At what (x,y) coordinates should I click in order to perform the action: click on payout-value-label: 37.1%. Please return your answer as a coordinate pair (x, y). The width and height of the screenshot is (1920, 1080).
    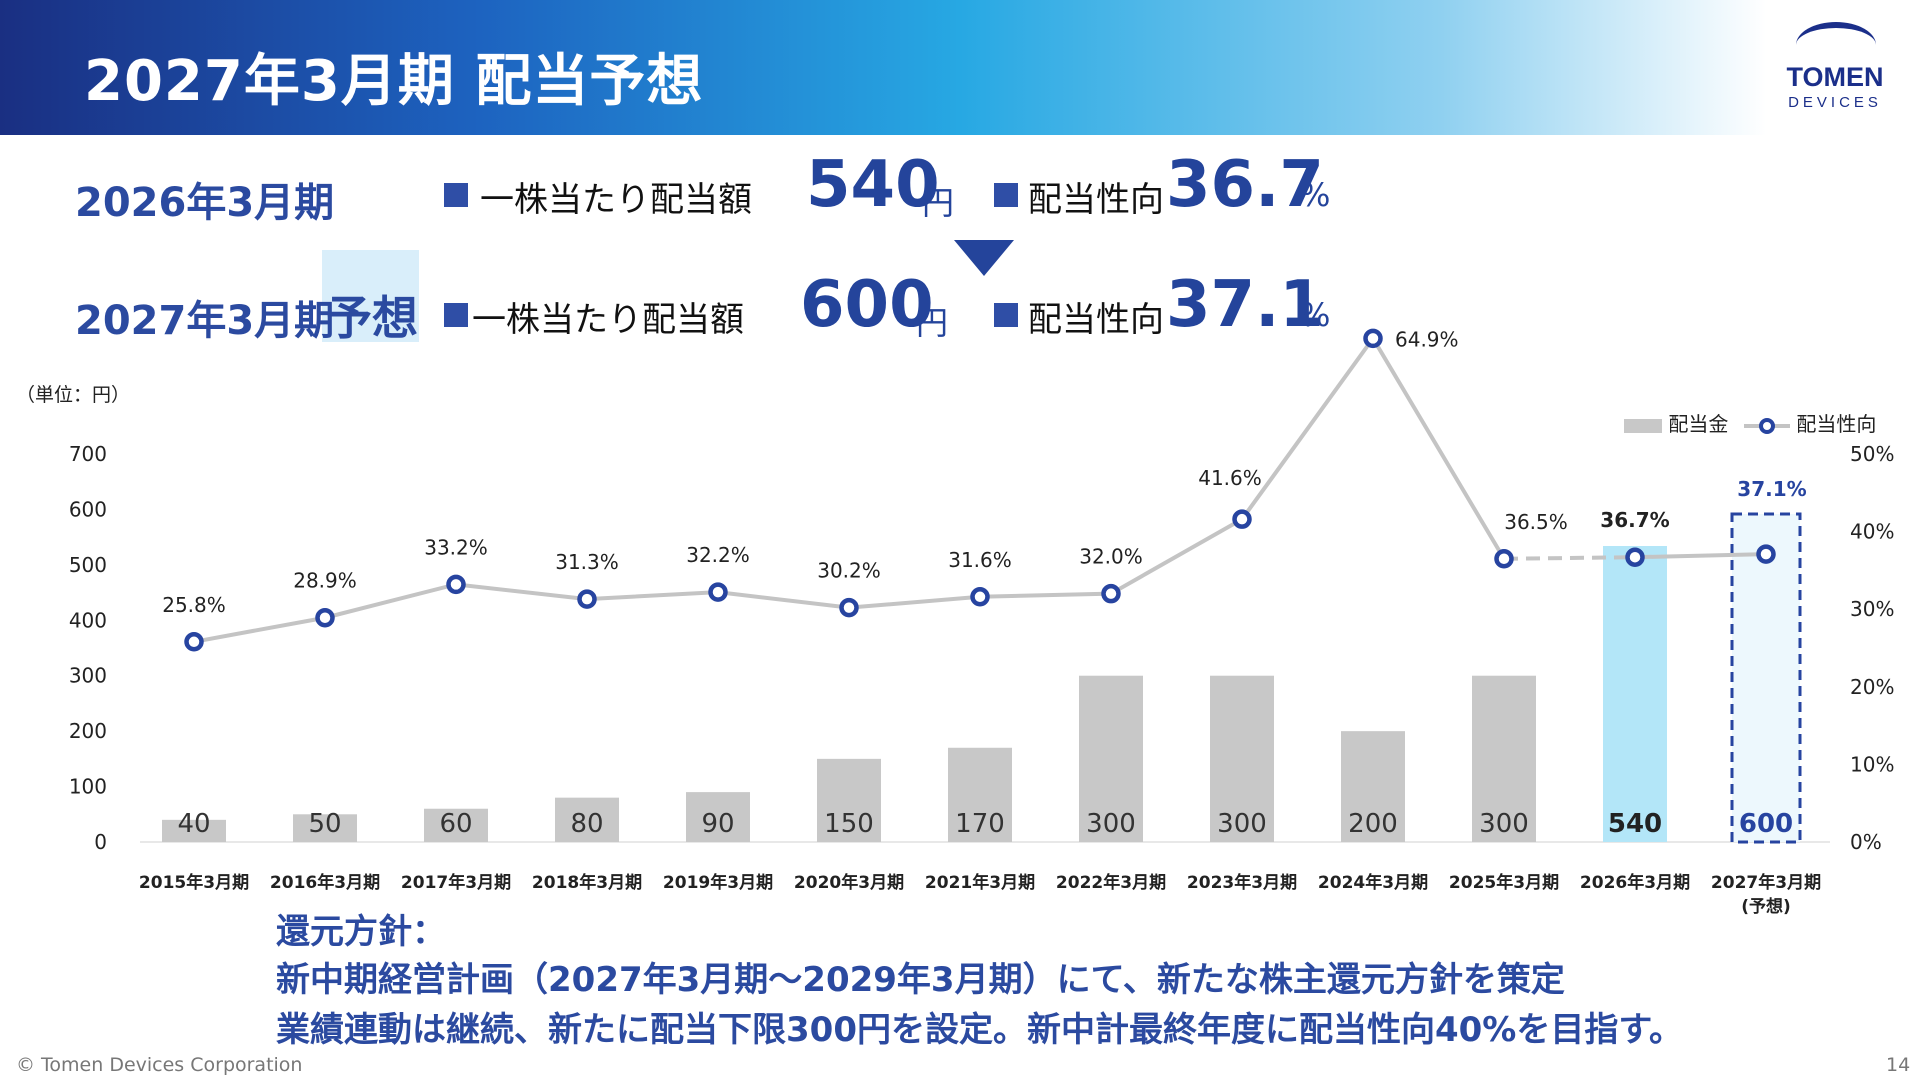
    Looking at the image, I should click on (1771, 489).